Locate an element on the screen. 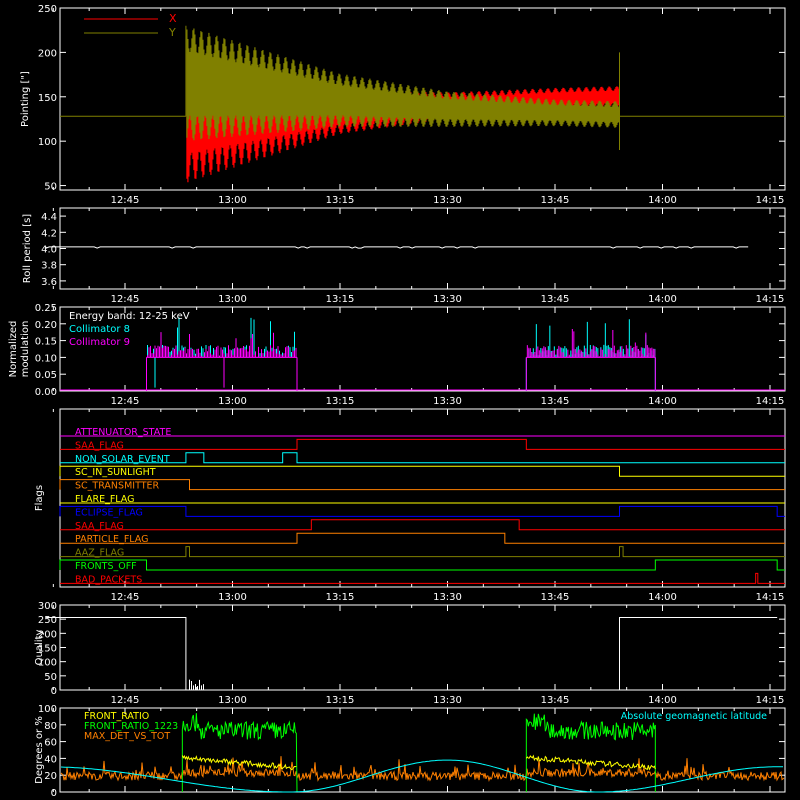  flag-label: PARTICLE_FLAG is located at coordinates (111, 539).